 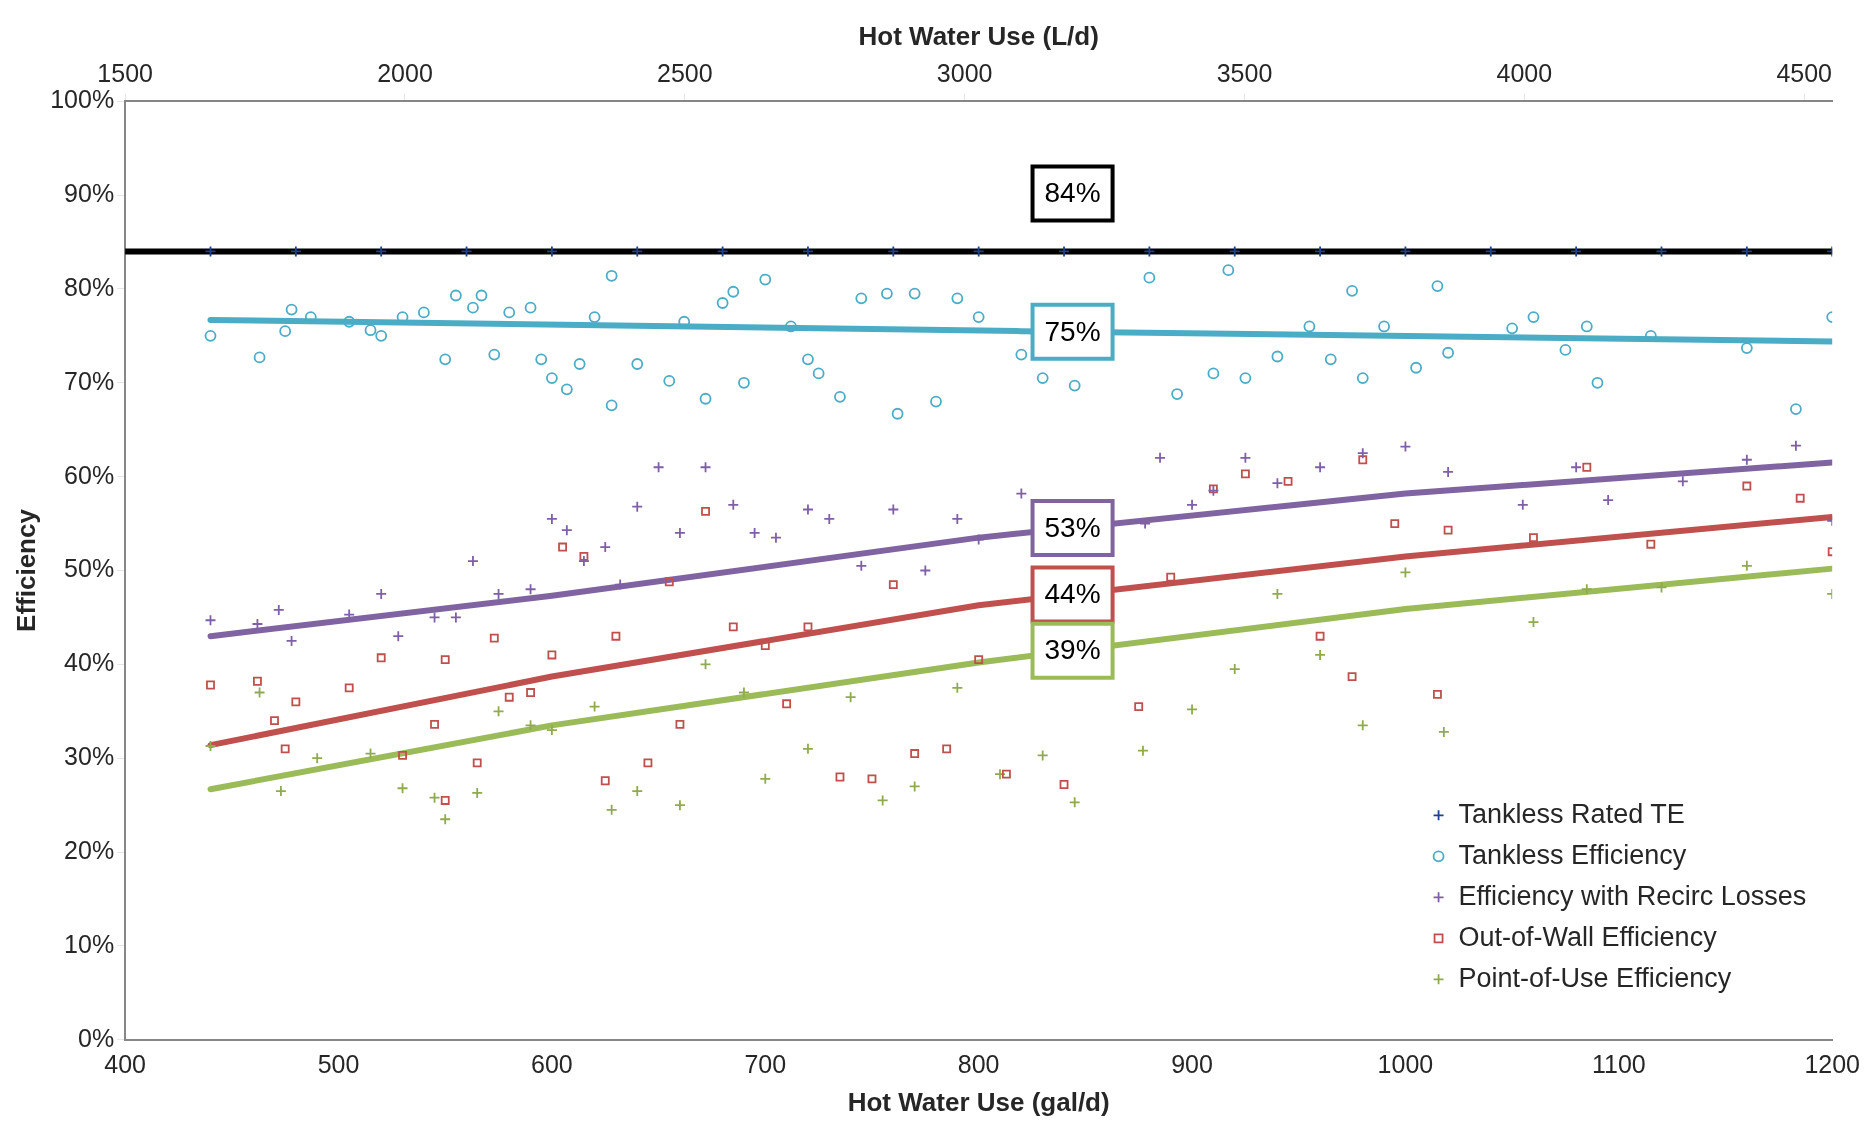 What do you see at coordinates (1072, 193) in the screenshot?
I see `annotation: 84%` at bounding box center [1072, 193].